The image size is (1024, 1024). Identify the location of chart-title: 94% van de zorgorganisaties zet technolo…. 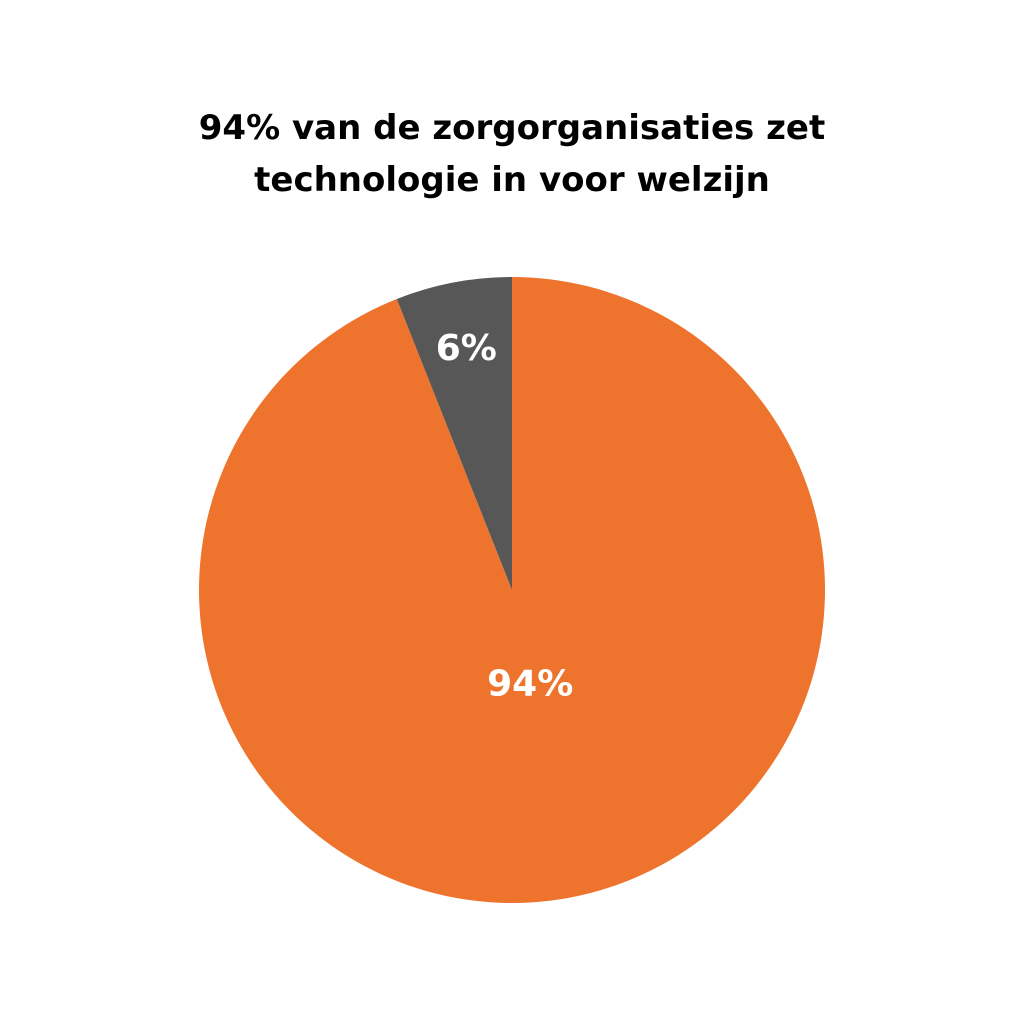
(512, 154).